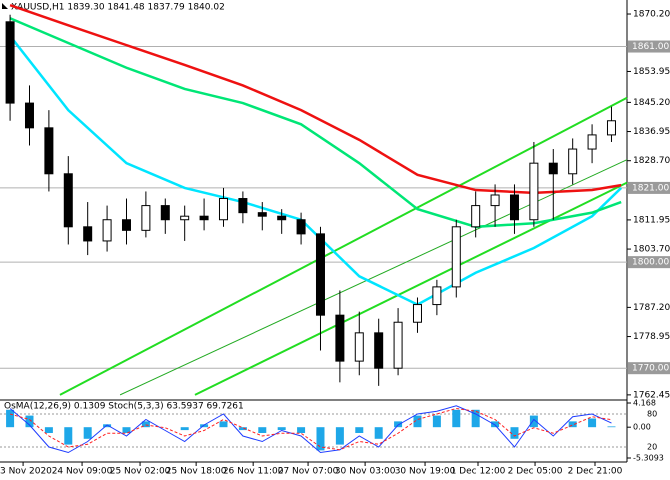  Describe the element at coordinates (308, 472) in the screenshot. I see `x-tick-label: 27 Nov 07:00` at that location.